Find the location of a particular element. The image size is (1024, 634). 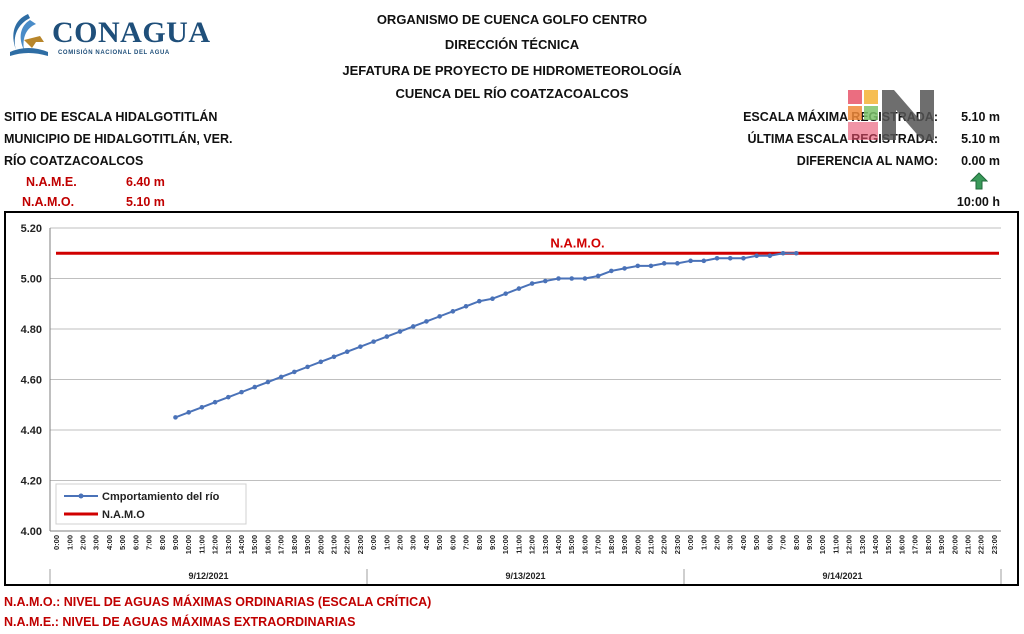

x-tick-label: 19:00 is located at coordinates (624, 544).